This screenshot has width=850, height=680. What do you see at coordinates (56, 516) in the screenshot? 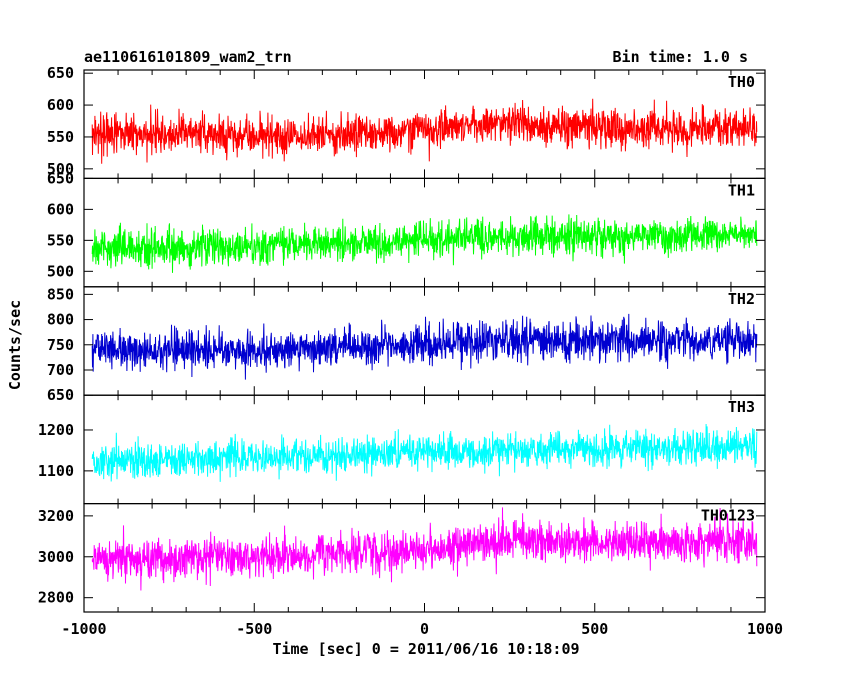
I see `y-tick-label: 3200` at bounding box center [56, 516].